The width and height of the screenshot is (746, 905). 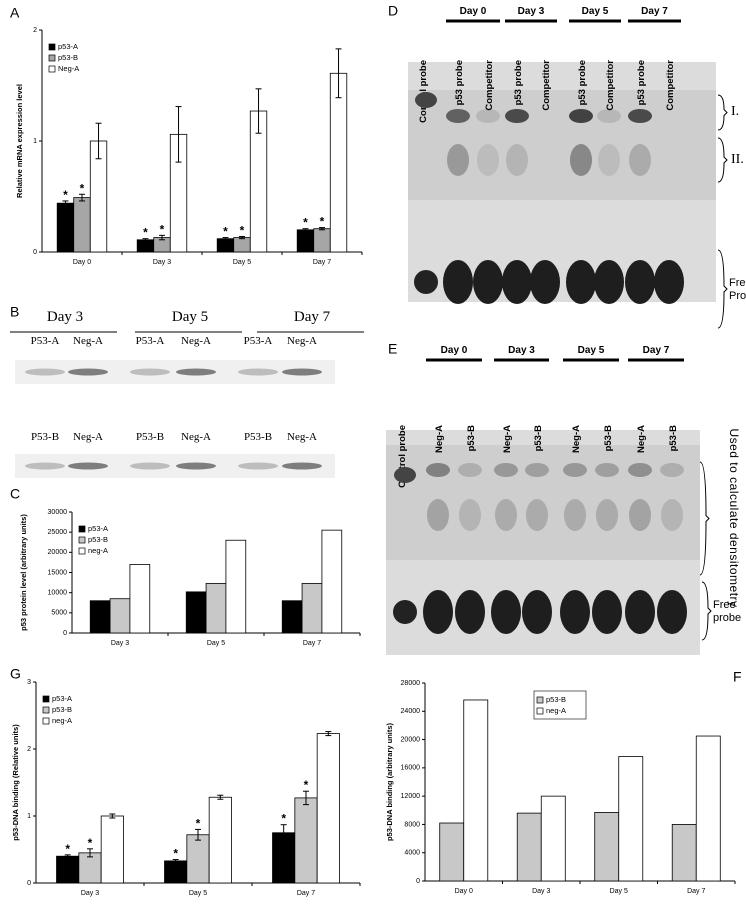 I want to click on control-band, so click(x=426, y=100).